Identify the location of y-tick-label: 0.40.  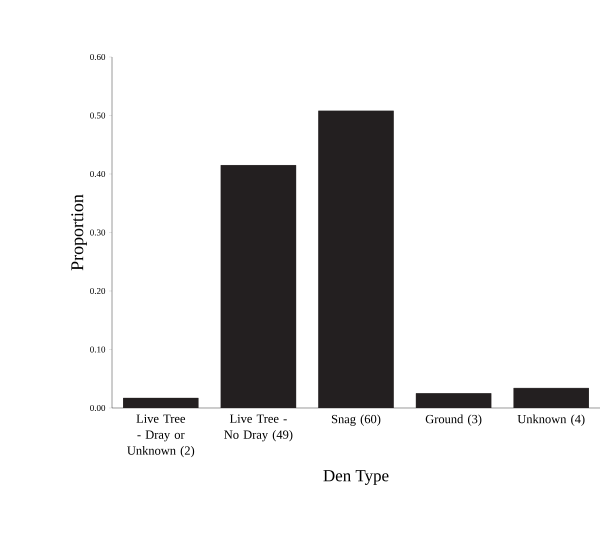
(98, 174).